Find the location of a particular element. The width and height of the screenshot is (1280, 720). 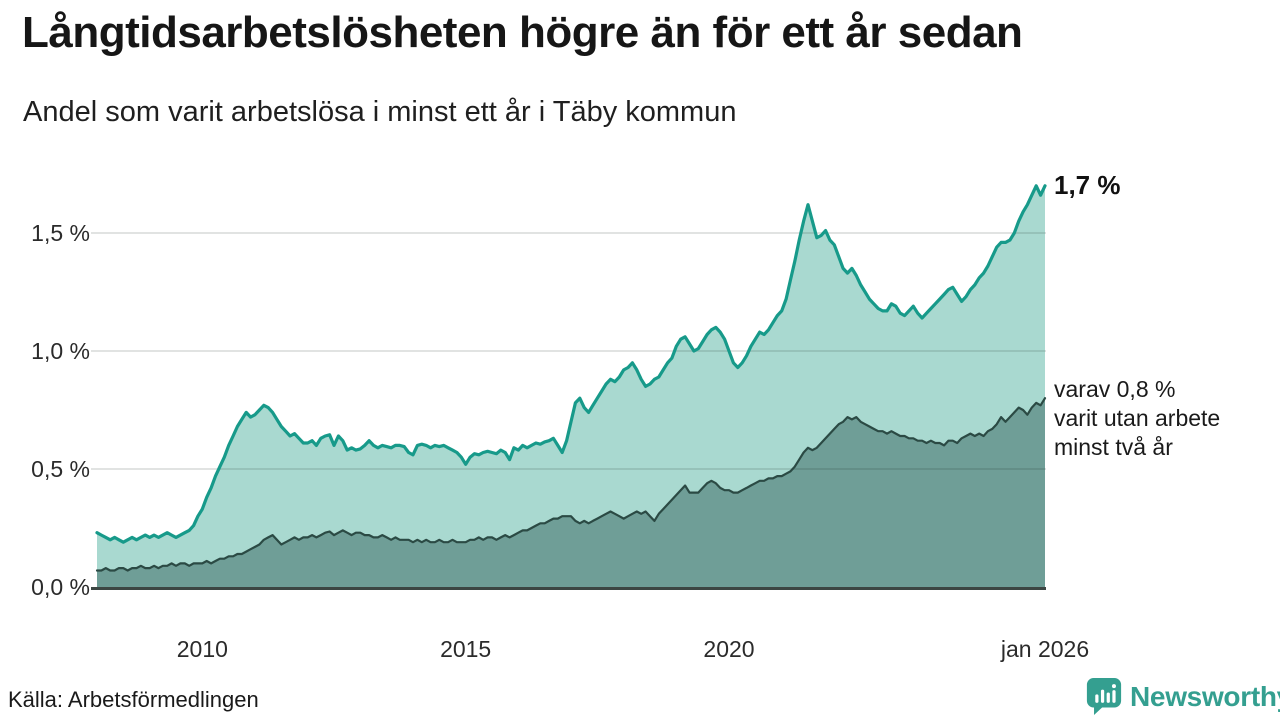

source-attribution: Källa: Arbetsförmedlingen is located at coordinates (133, 699).